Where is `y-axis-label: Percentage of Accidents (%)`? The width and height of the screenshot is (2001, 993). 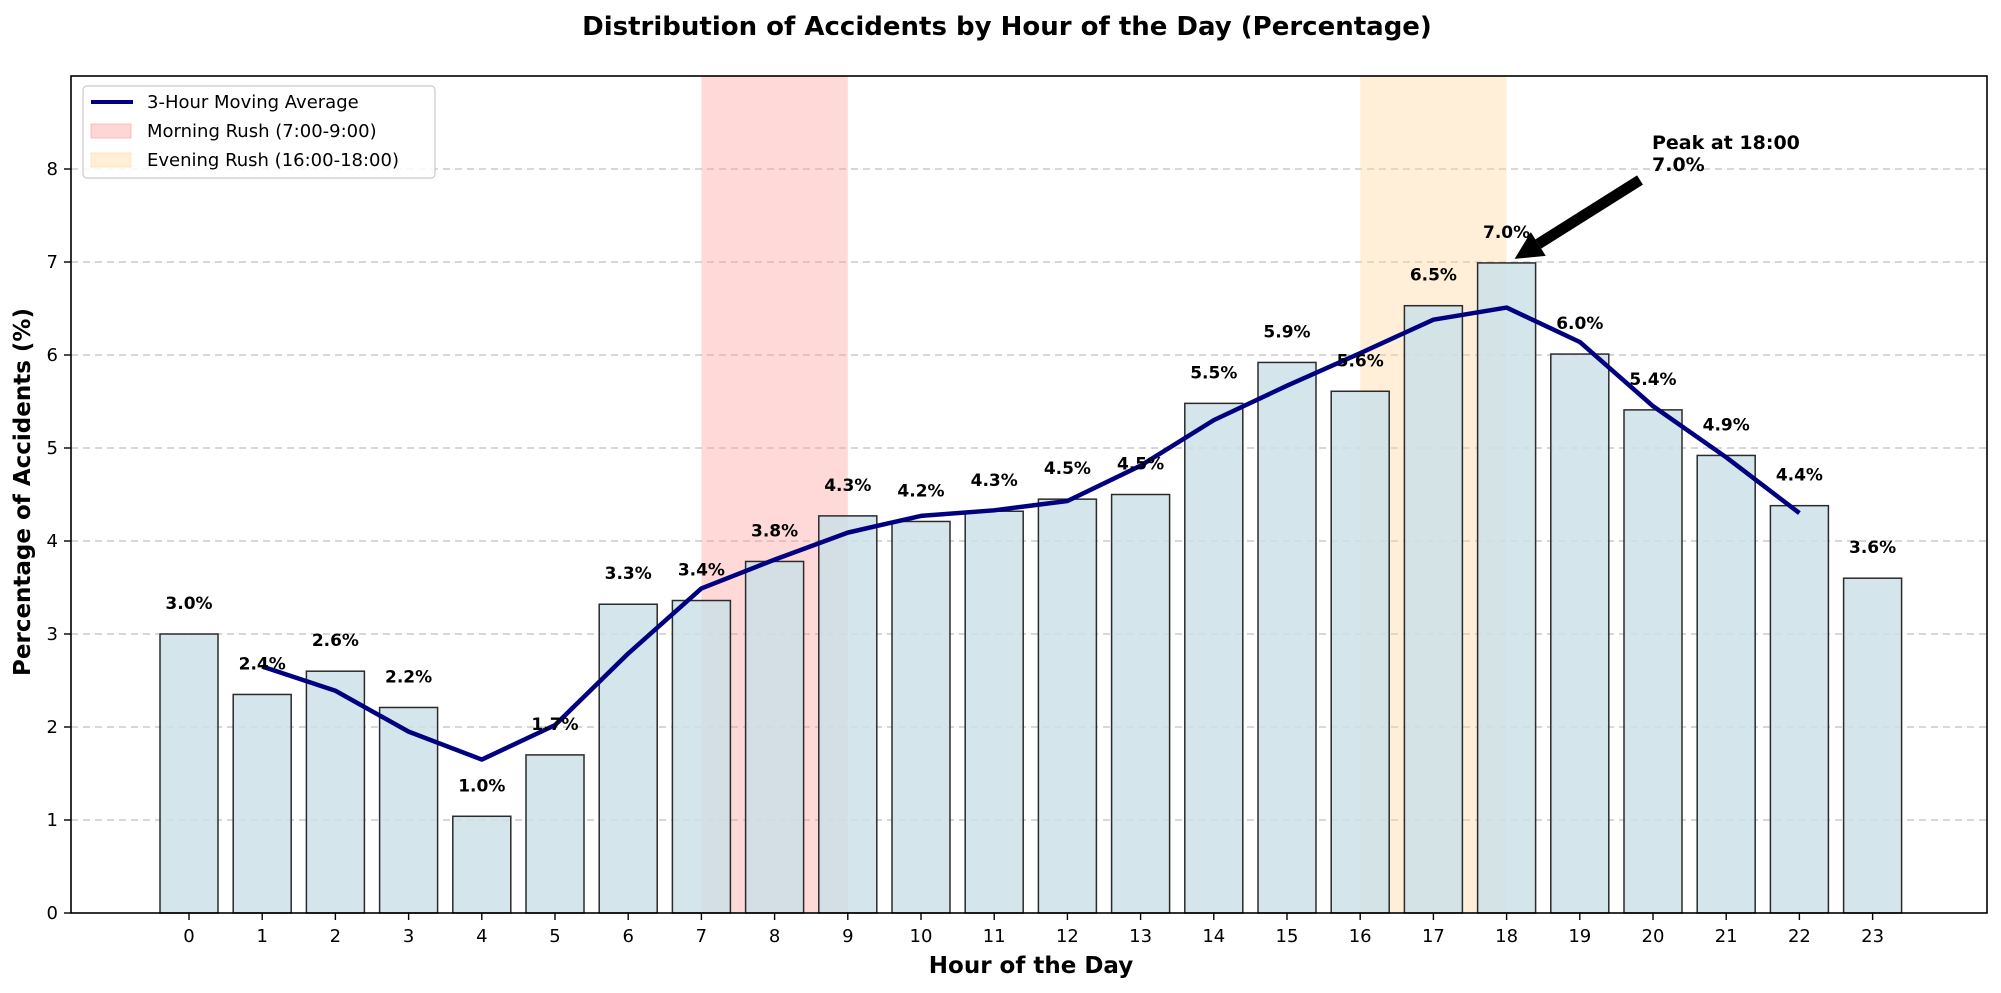 y-axis-label: Percentage of Accidents (%) is located at coordinates (23, 492).